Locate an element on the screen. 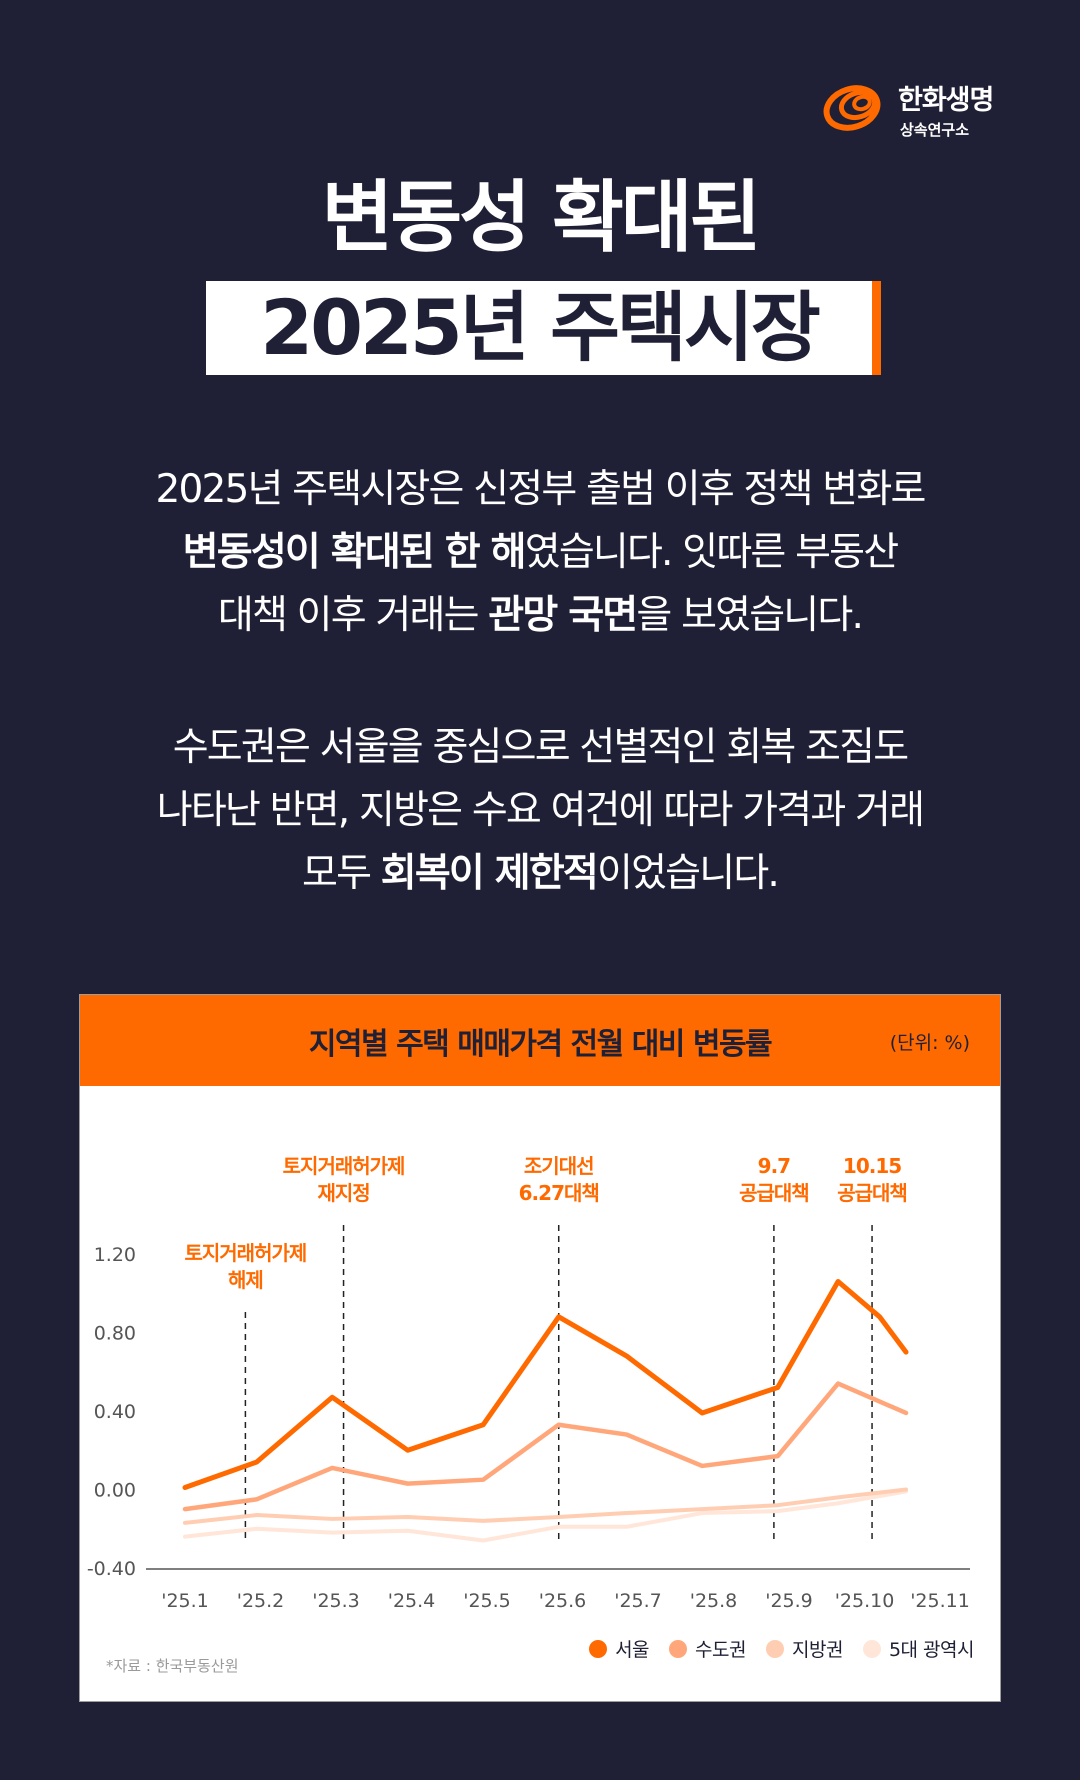  legend-label: 서울 is located at coordinates (632, 1650).